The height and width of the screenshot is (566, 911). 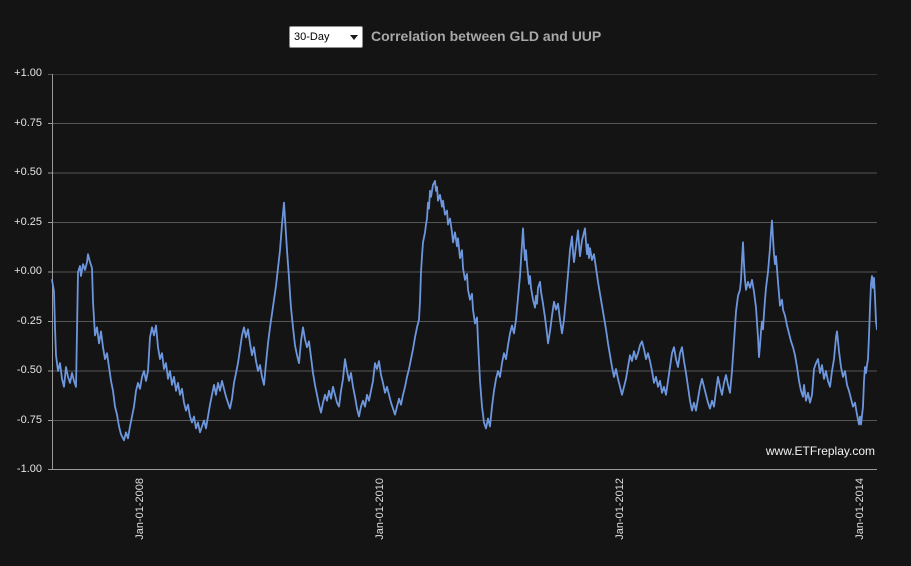 I want to click on y-axis-label: +0.50, so click(x=28, y=172).